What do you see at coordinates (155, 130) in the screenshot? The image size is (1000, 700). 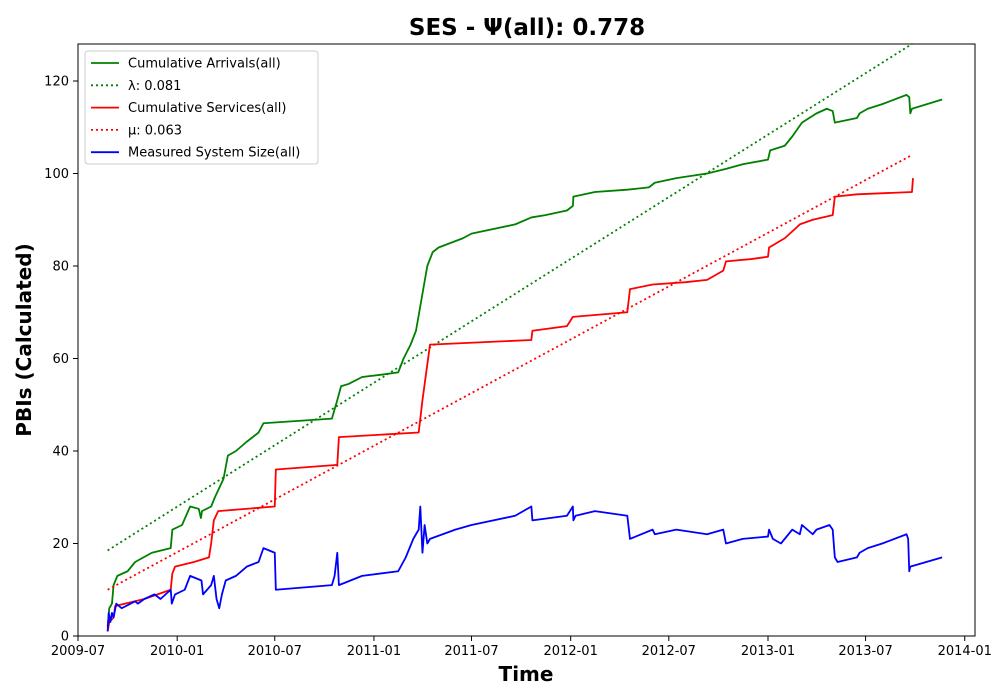 I see `legend-label-4: μ: 0.063` at bounding box center [155, 130].